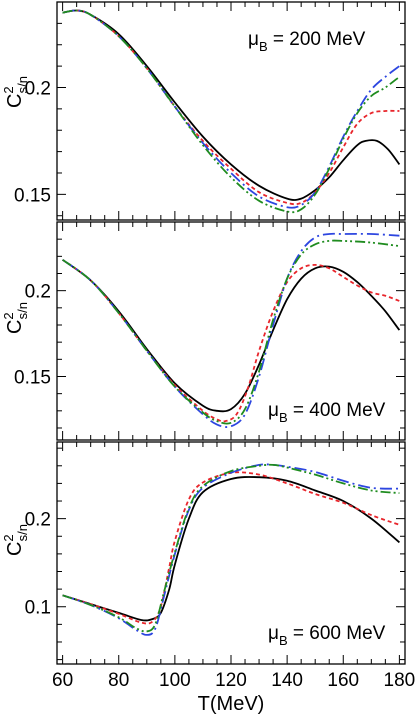 The image size is (415, 720). I want to click on x-tick-label: 180, so click(399, 680).